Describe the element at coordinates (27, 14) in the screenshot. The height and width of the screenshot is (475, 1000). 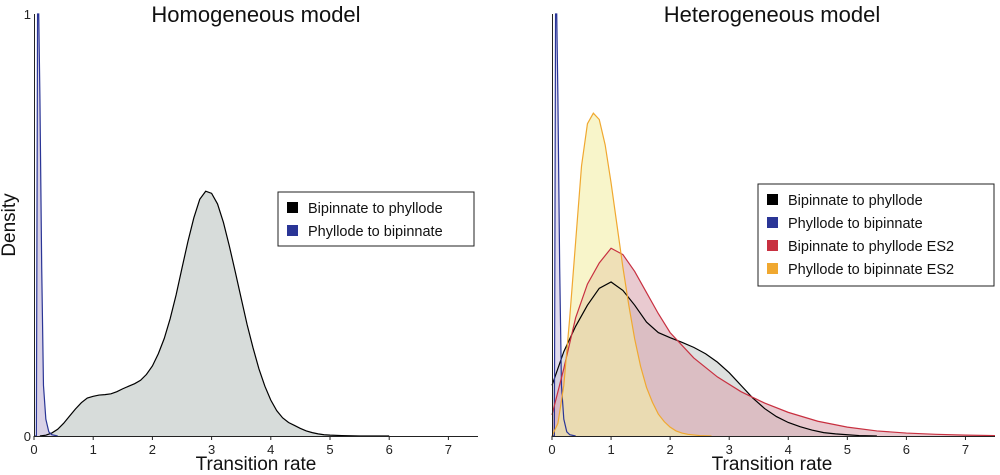
I see `y-tick-label: 1` at that location.